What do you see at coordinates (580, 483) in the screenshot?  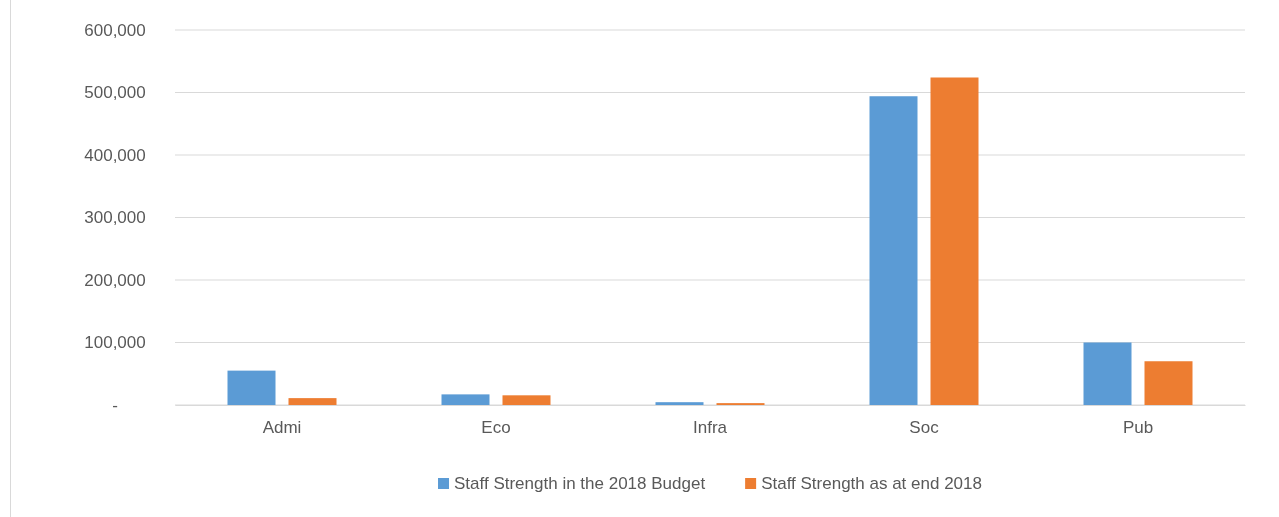 I see `legend-label: Staff Strength in the 2018 Budget` at bounding box center [580, 483].